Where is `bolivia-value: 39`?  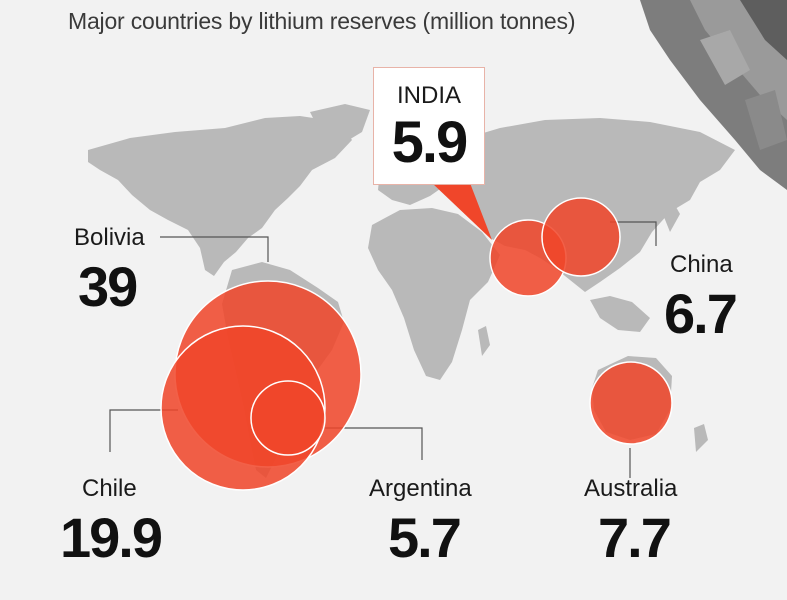
bolivia-value: 39 is located at coordinates (108, 286).